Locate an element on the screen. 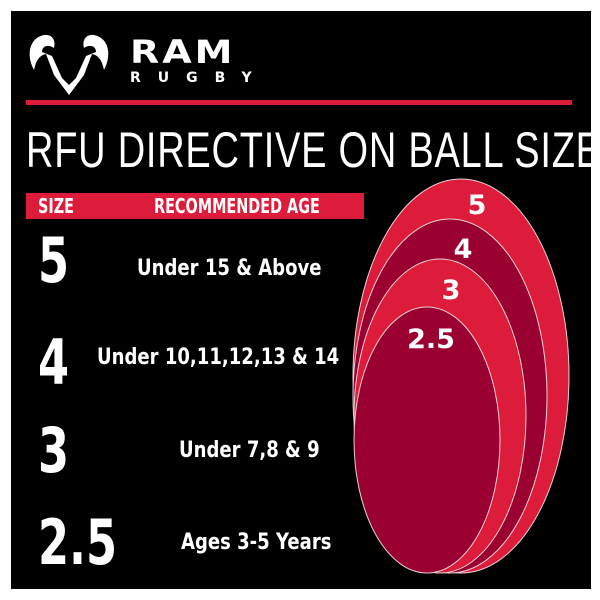  header-age: RECOMMENDED AGE is located at coordinates (237, 206).